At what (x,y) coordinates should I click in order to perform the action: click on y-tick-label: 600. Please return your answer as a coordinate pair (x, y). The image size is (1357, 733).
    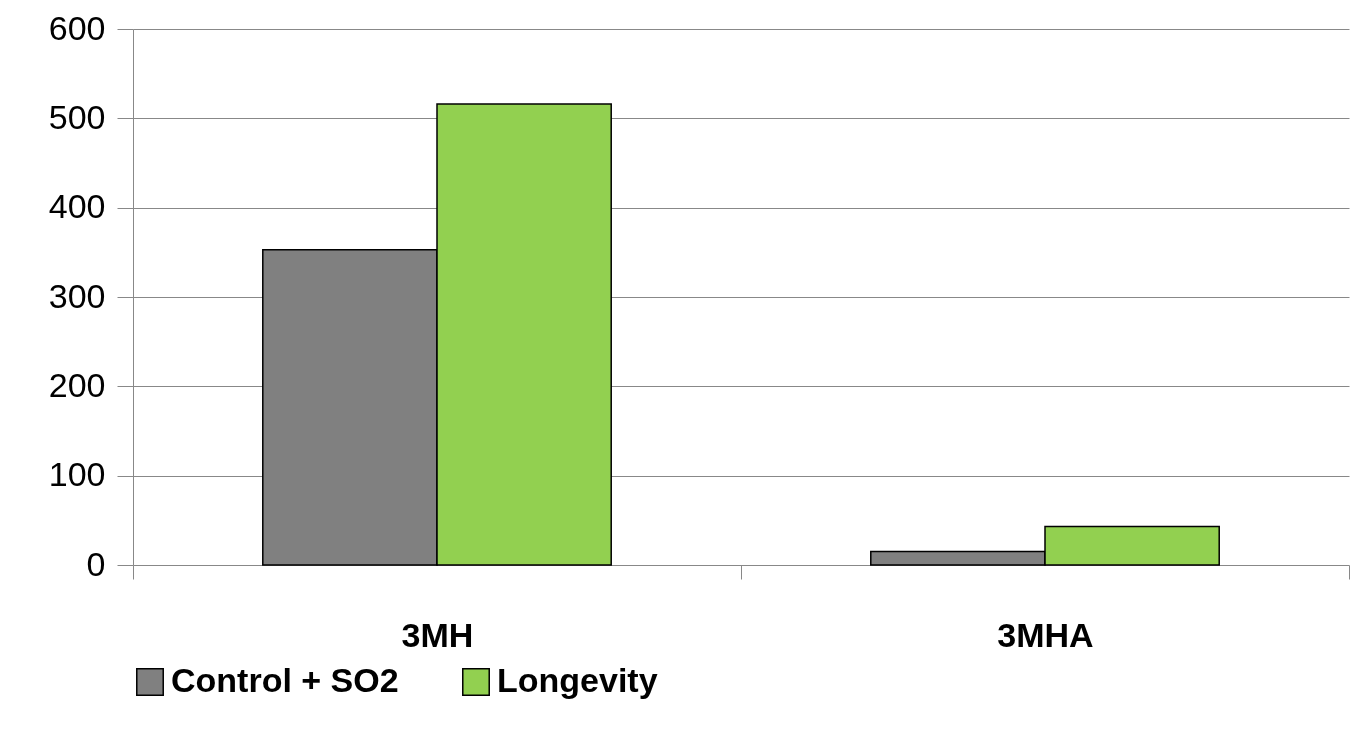
    Looking at the image, I should click on (77, 27).